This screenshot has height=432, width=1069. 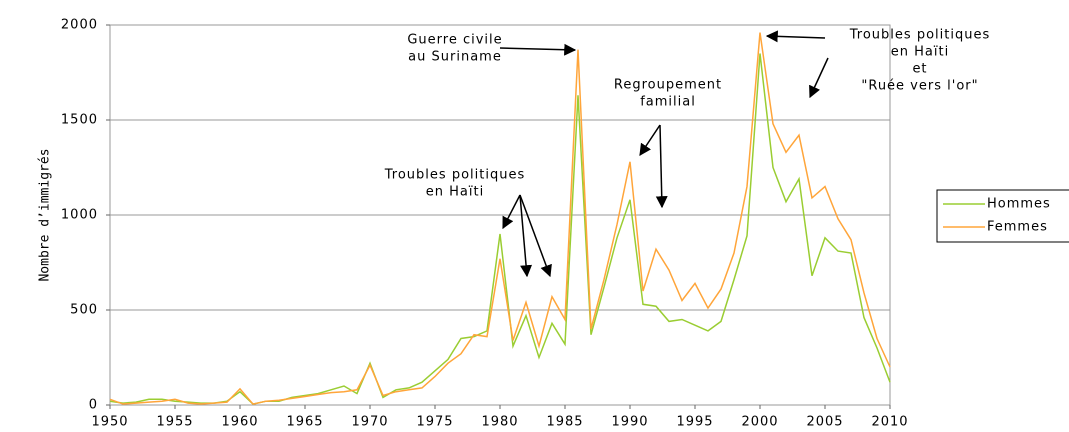 I want to click on x-tick-label: 1960, so click(x=239, y=422).